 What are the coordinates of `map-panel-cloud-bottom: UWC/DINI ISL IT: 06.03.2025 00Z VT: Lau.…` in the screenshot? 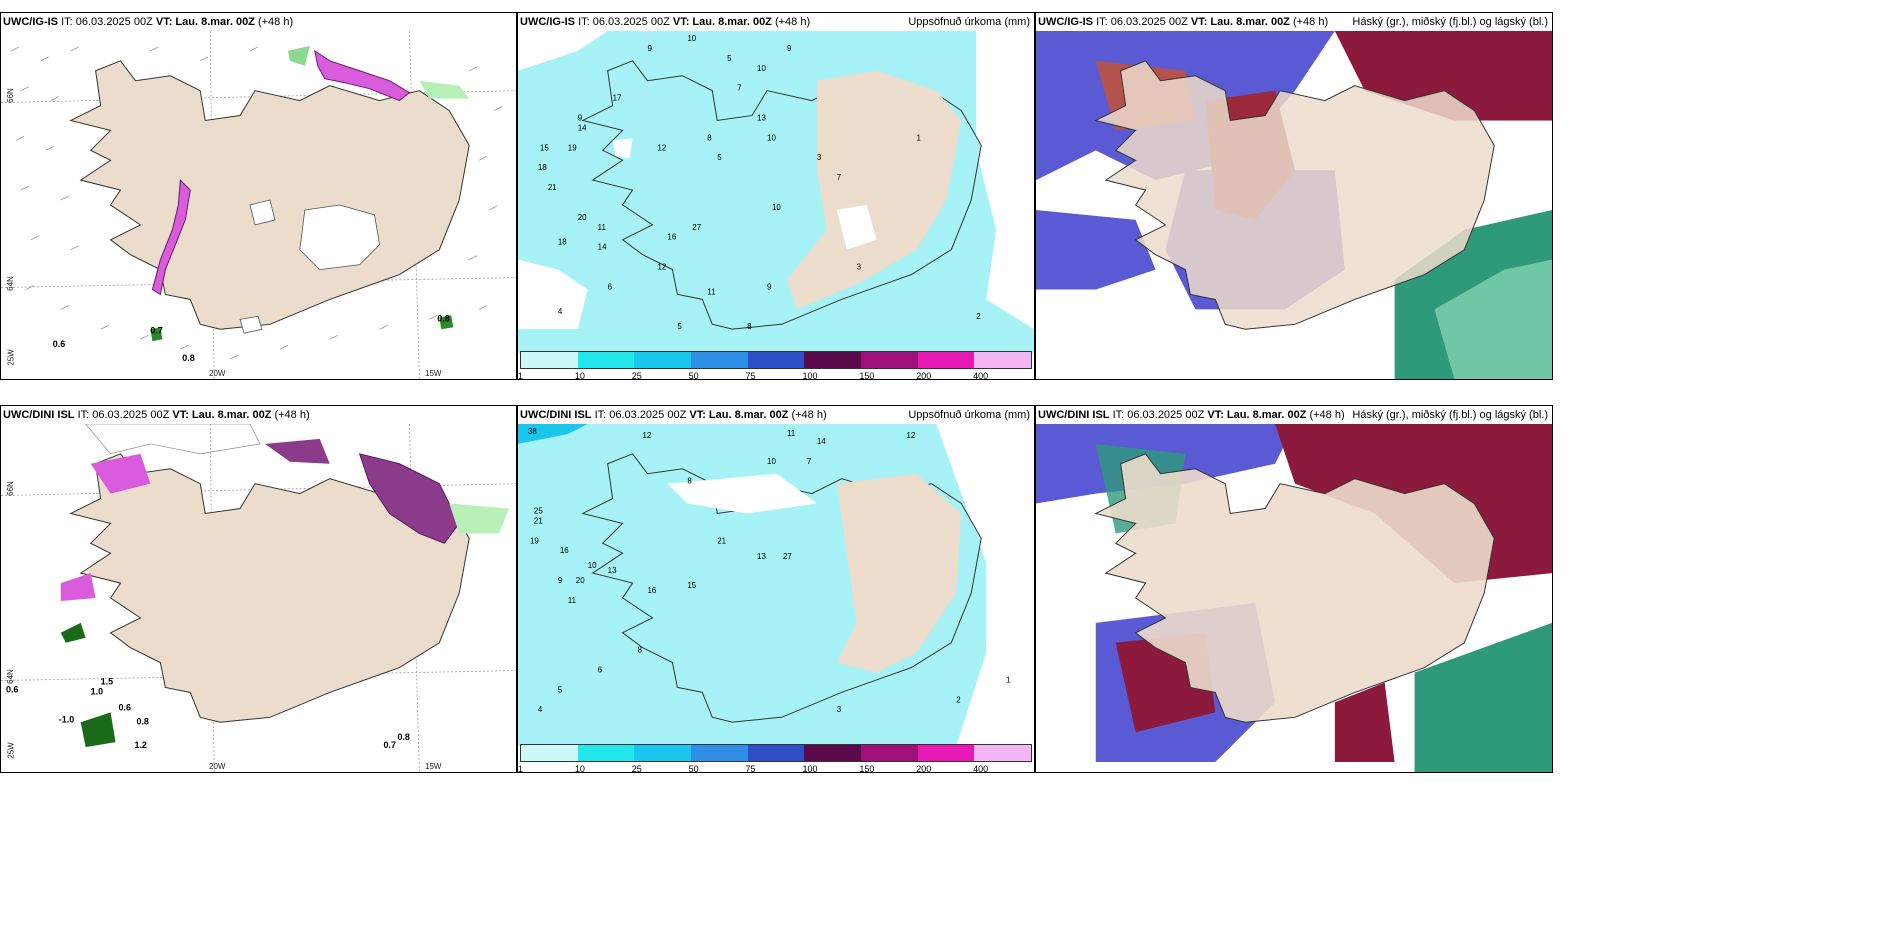 It's located at (1294, 589).